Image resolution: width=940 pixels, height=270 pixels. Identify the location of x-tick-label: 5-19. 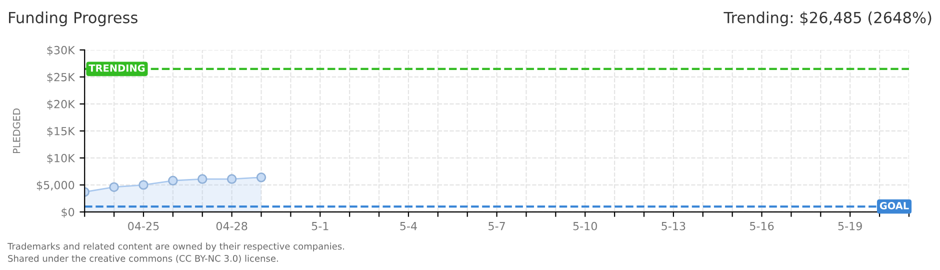
(850, 226).